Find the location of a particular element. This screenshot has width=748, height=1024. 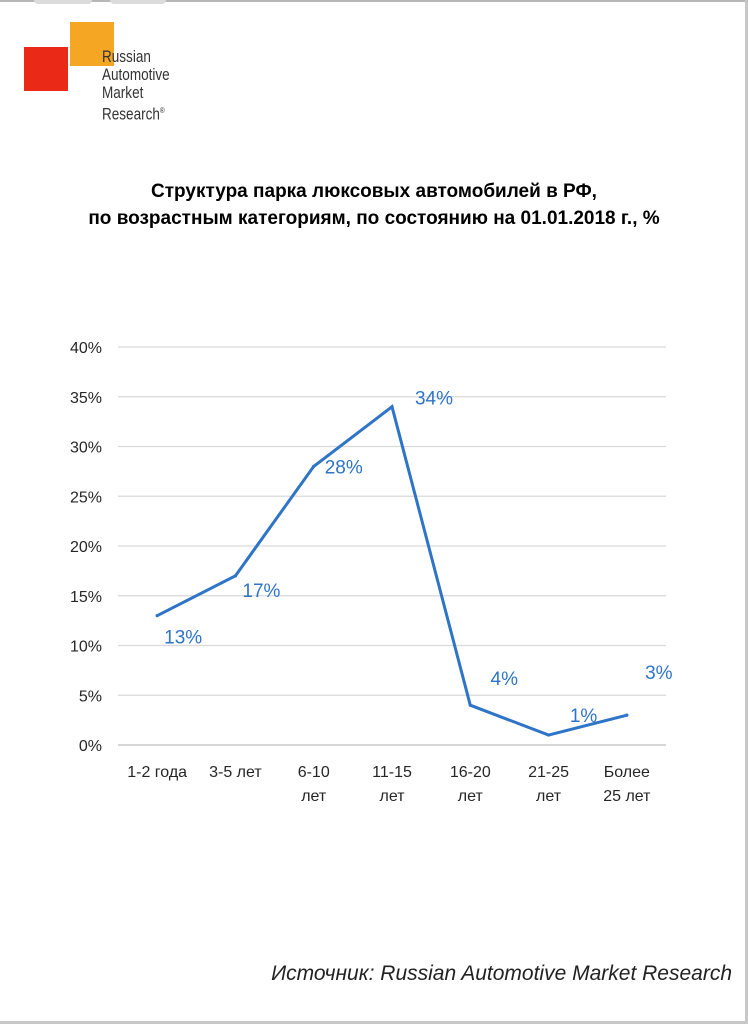

x-tick-label-line: 21-25 is located at coordinates (548, 772).